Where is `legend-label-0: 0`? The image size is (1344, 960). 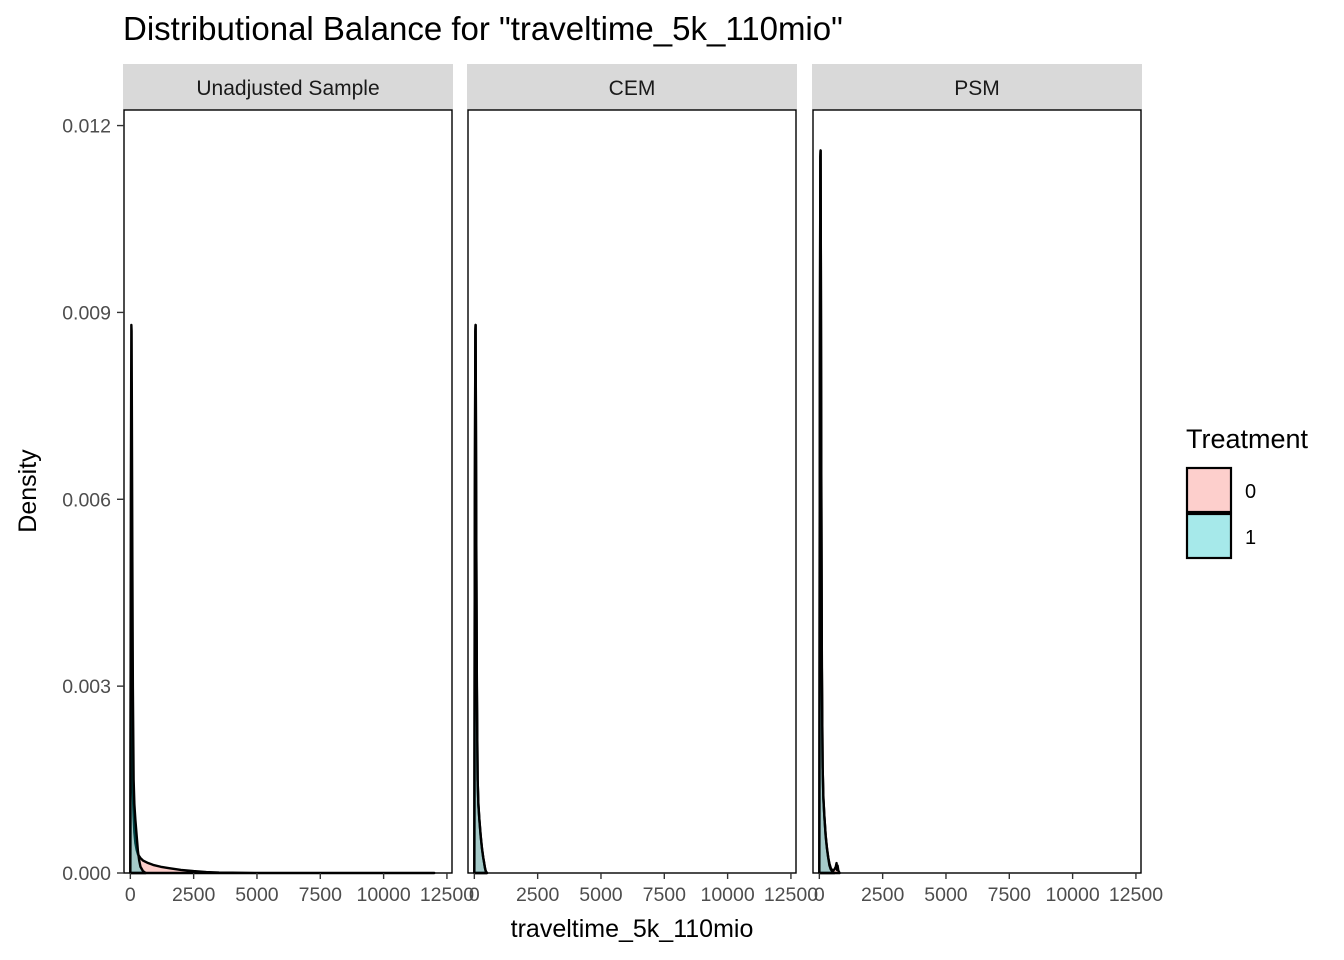 legend-label-0: 0 is located at coordinates (1250, 492).